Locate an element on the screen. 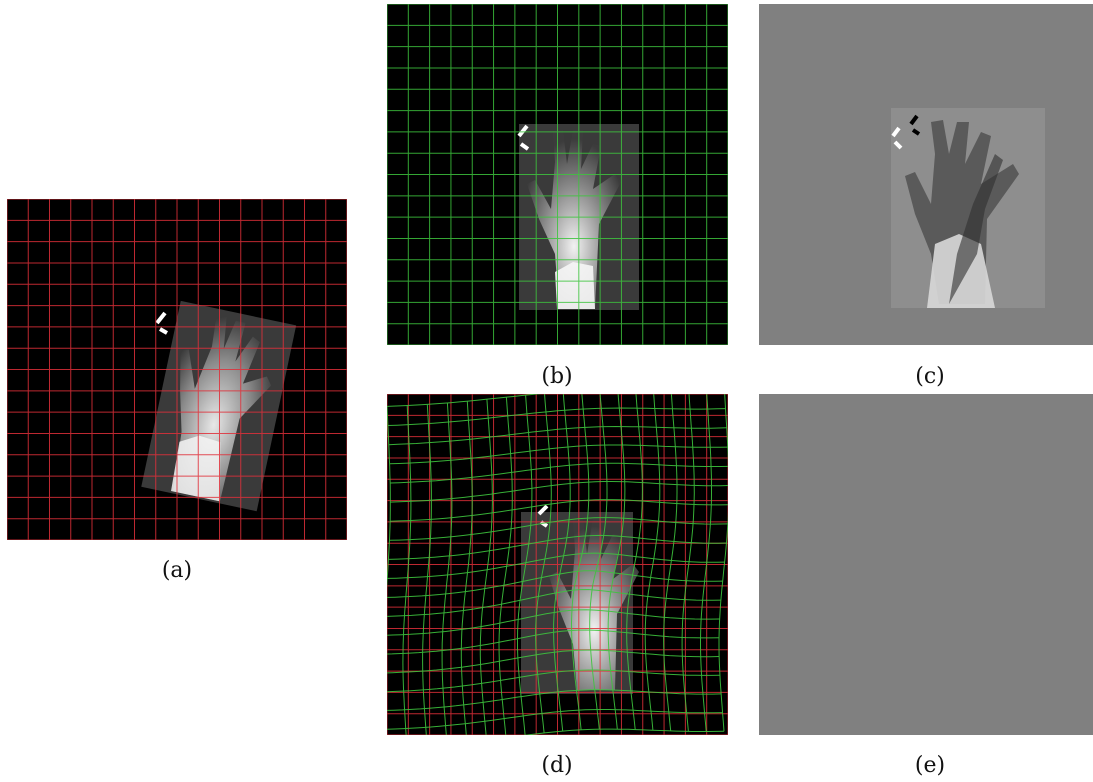  xray-image-b is located at coordinates (557, 174).